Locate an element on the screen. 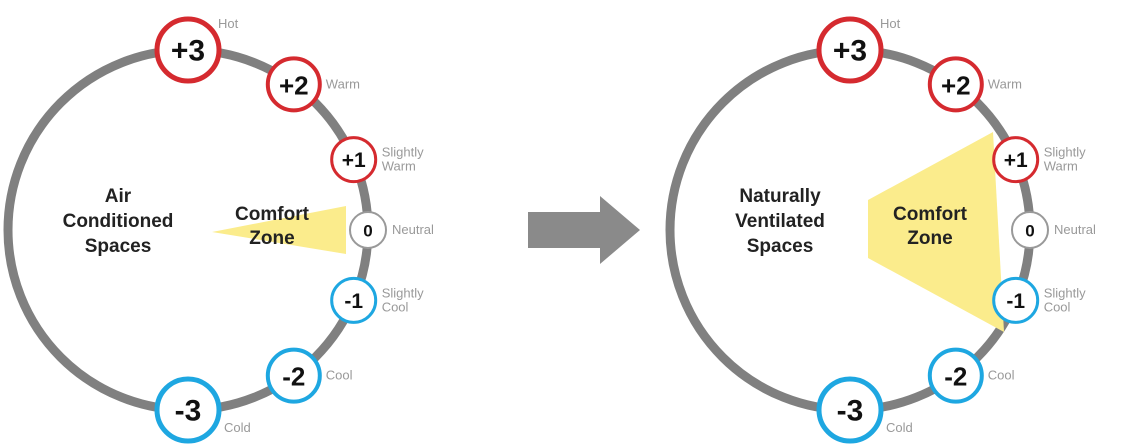 The height and width of the screenshot is (444, 1125). panel-title-line: Ventilated is located at coordinates (780, 221).